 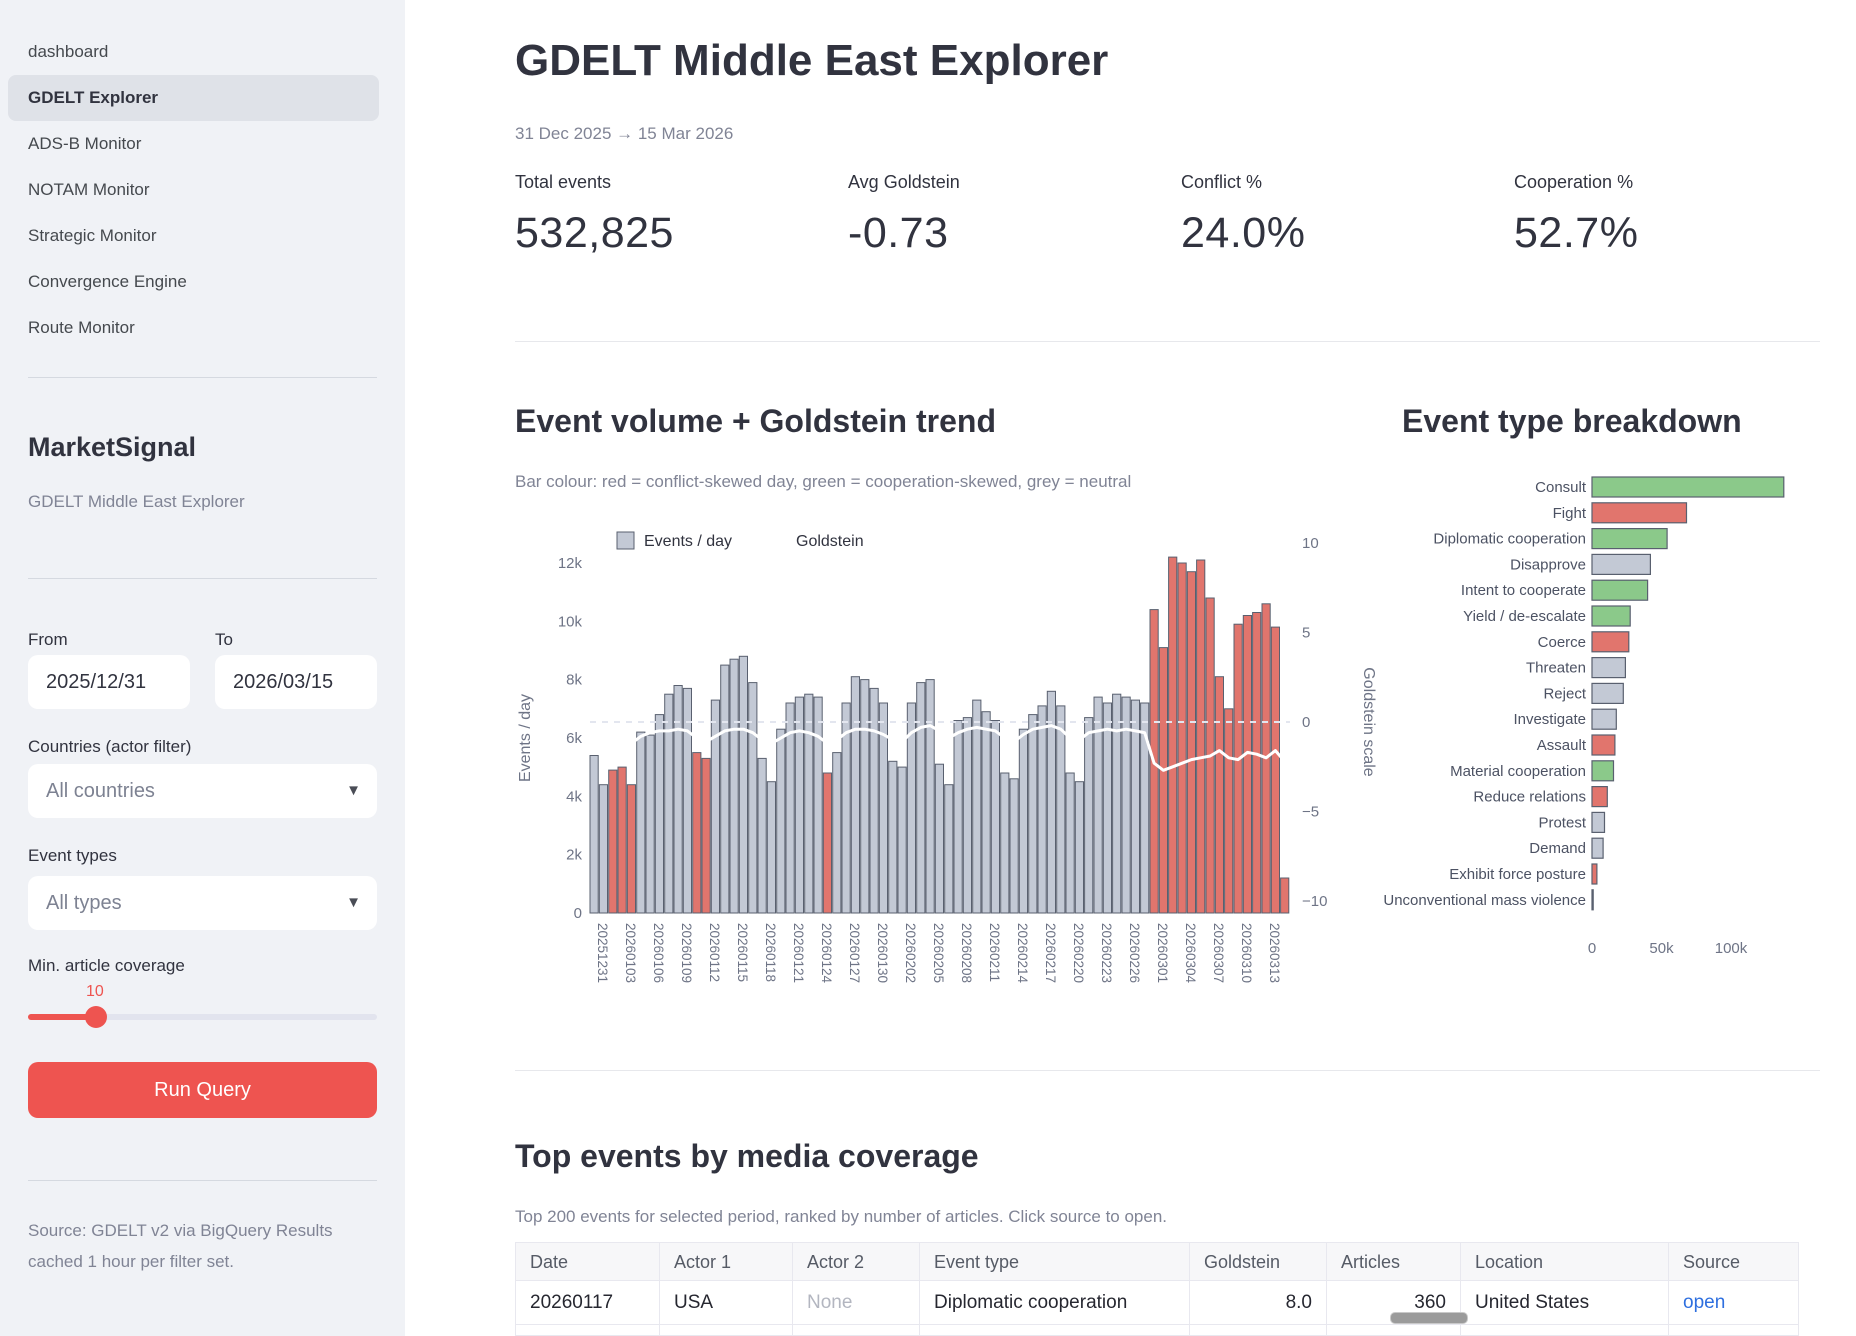 I want to click on sidebar-item-gdelt-explorer: GDELT Explorer, so click(x=193, y=98).